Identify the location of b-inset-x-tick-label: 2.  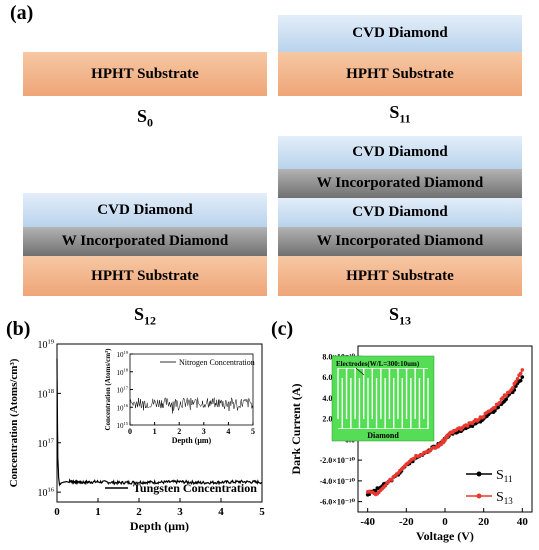
(179, 431).